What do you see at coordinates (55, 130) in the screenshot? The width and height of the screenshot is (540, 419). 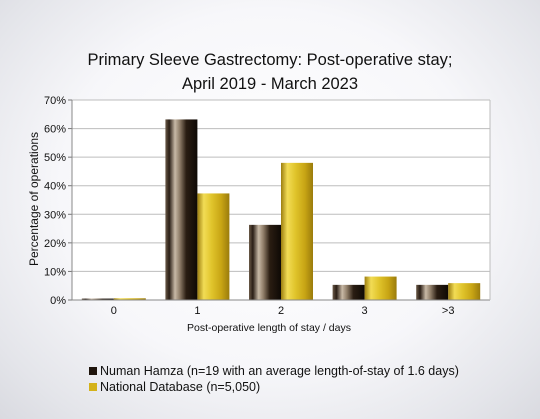 I see `y-tick-label: 60%` at bounding box center [55, 130].